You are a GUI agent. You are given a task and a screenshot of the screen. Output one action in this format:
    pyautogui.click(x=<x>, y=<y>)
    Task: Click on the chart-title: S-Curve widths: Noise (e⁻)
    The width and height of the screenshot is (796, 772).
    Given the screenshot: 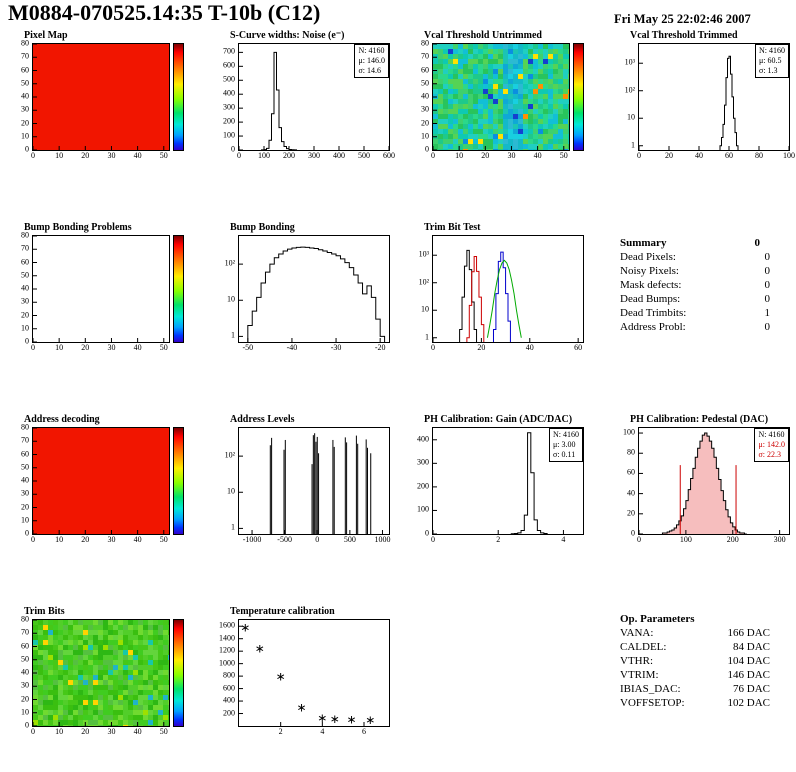 What is the action you would take?
    pyautogui.click(x=287, y=35)
    